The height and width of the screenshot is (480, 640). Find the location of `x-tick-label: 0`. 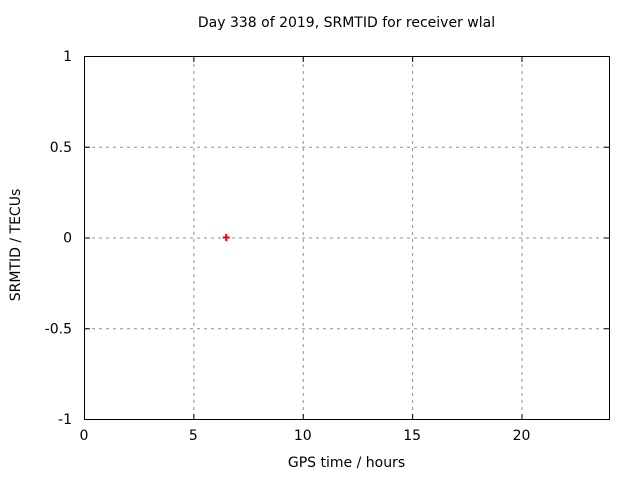

x-tick-label: 0 is located at coordinates (84, 436).